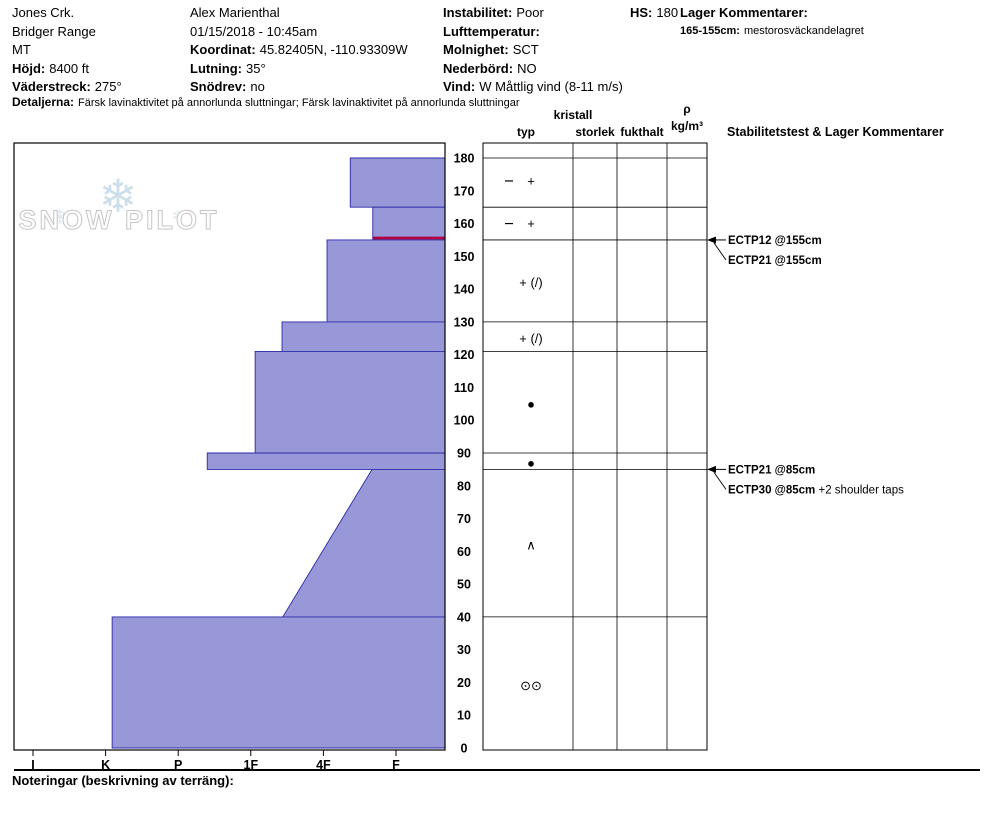 The height and width of the screenshot is (840, 994). What do you see at coordinates (323, 765) in the screenshot?
I see `hardness-axis-label: 4F` at bounding box center [323, 765].